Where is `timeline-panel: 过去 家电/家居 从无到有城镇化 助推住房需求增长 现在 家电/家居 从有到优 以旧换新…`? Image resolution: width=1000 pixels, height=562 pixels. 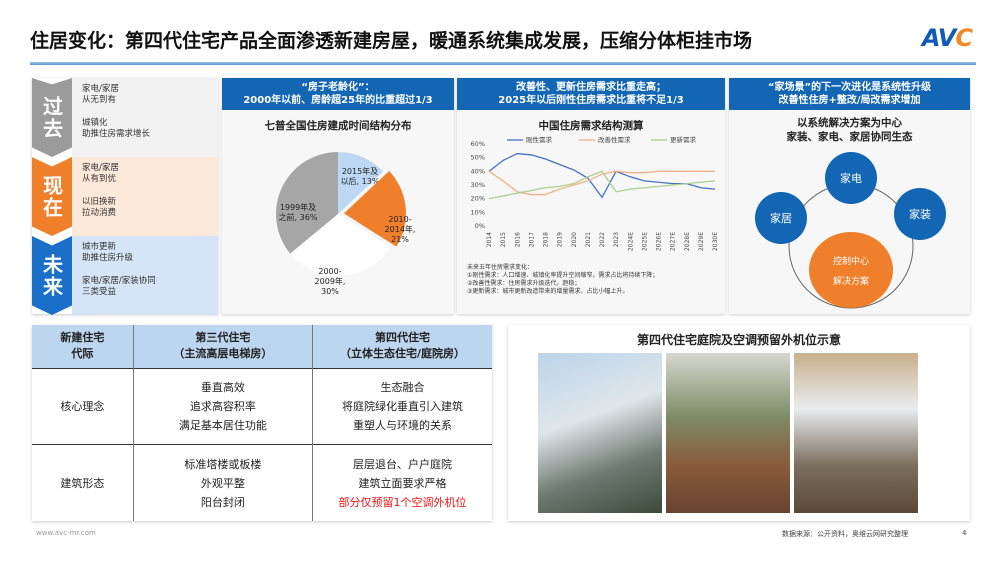 timeline-panel: 过去 家电/家居 从无到有城镇化 助推住房需求增长 现在 家电/家居 从有到优 以旧换新… is located at coordinates (125, 196).